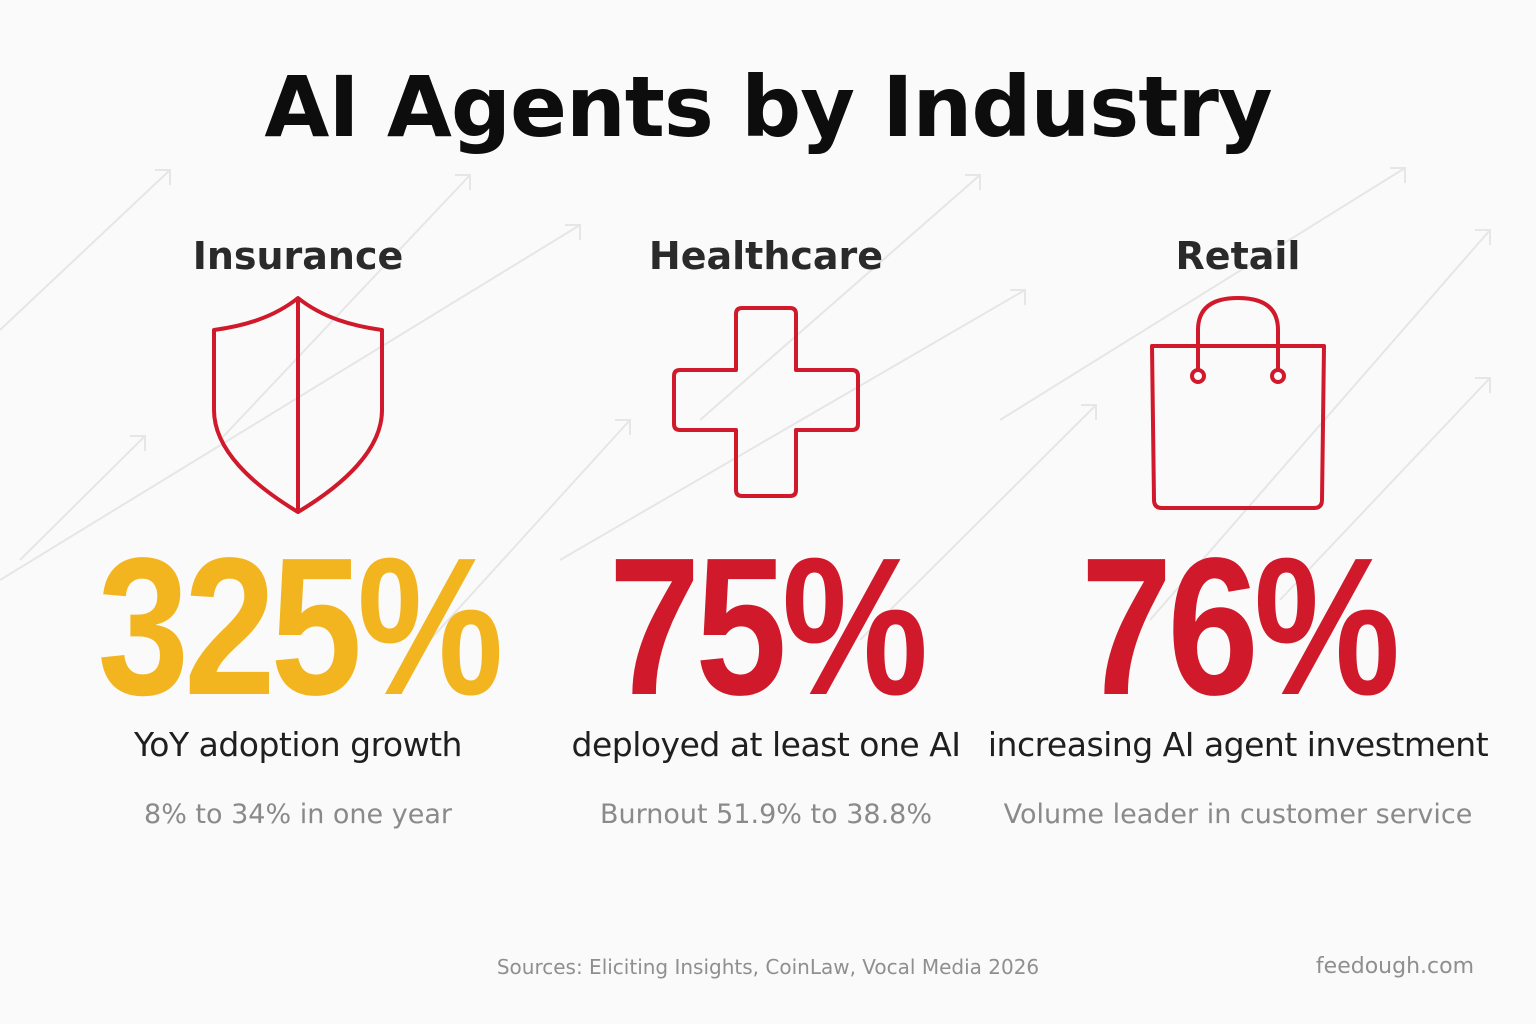  I want to click on shopping-bag-icon, so click(1238, 402).